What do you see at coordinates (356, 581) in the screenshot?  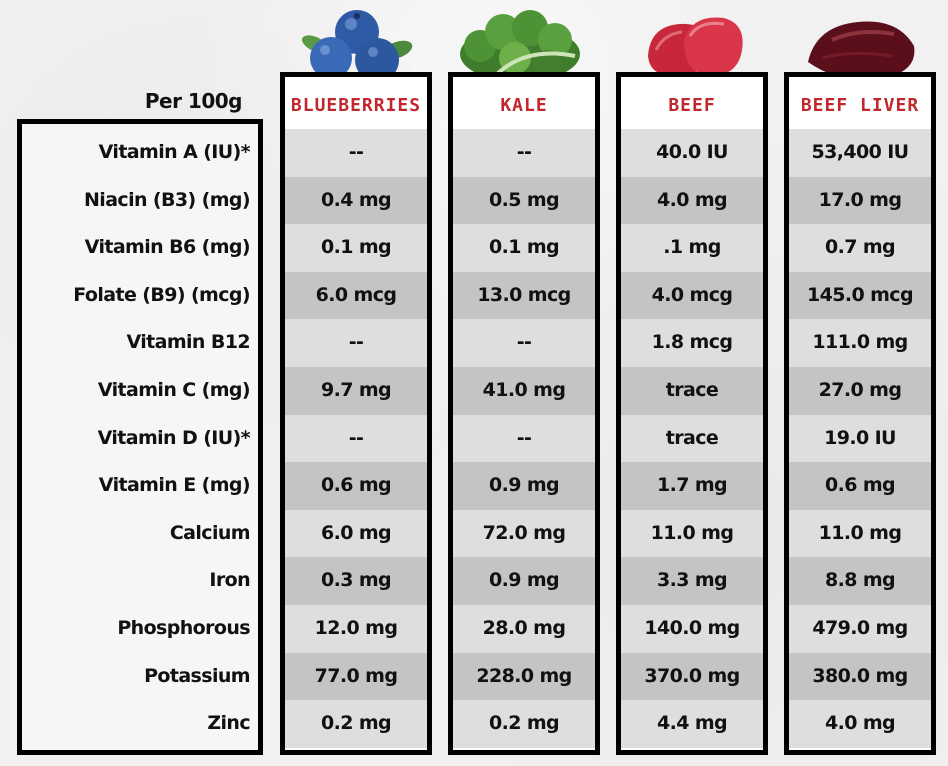 I see `value-cell: 0.3 mg` at bounding box center [356, 581].